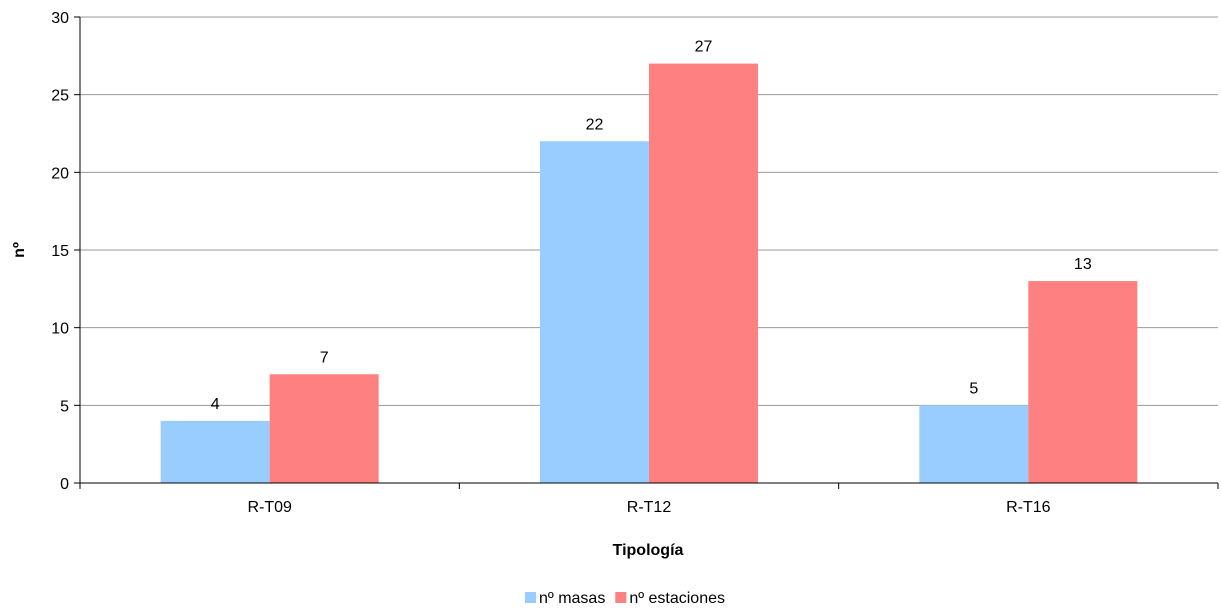  Describe the element at coordinates (572, 598) in the screenshot. I see `legend-label: nº masas` at that location.